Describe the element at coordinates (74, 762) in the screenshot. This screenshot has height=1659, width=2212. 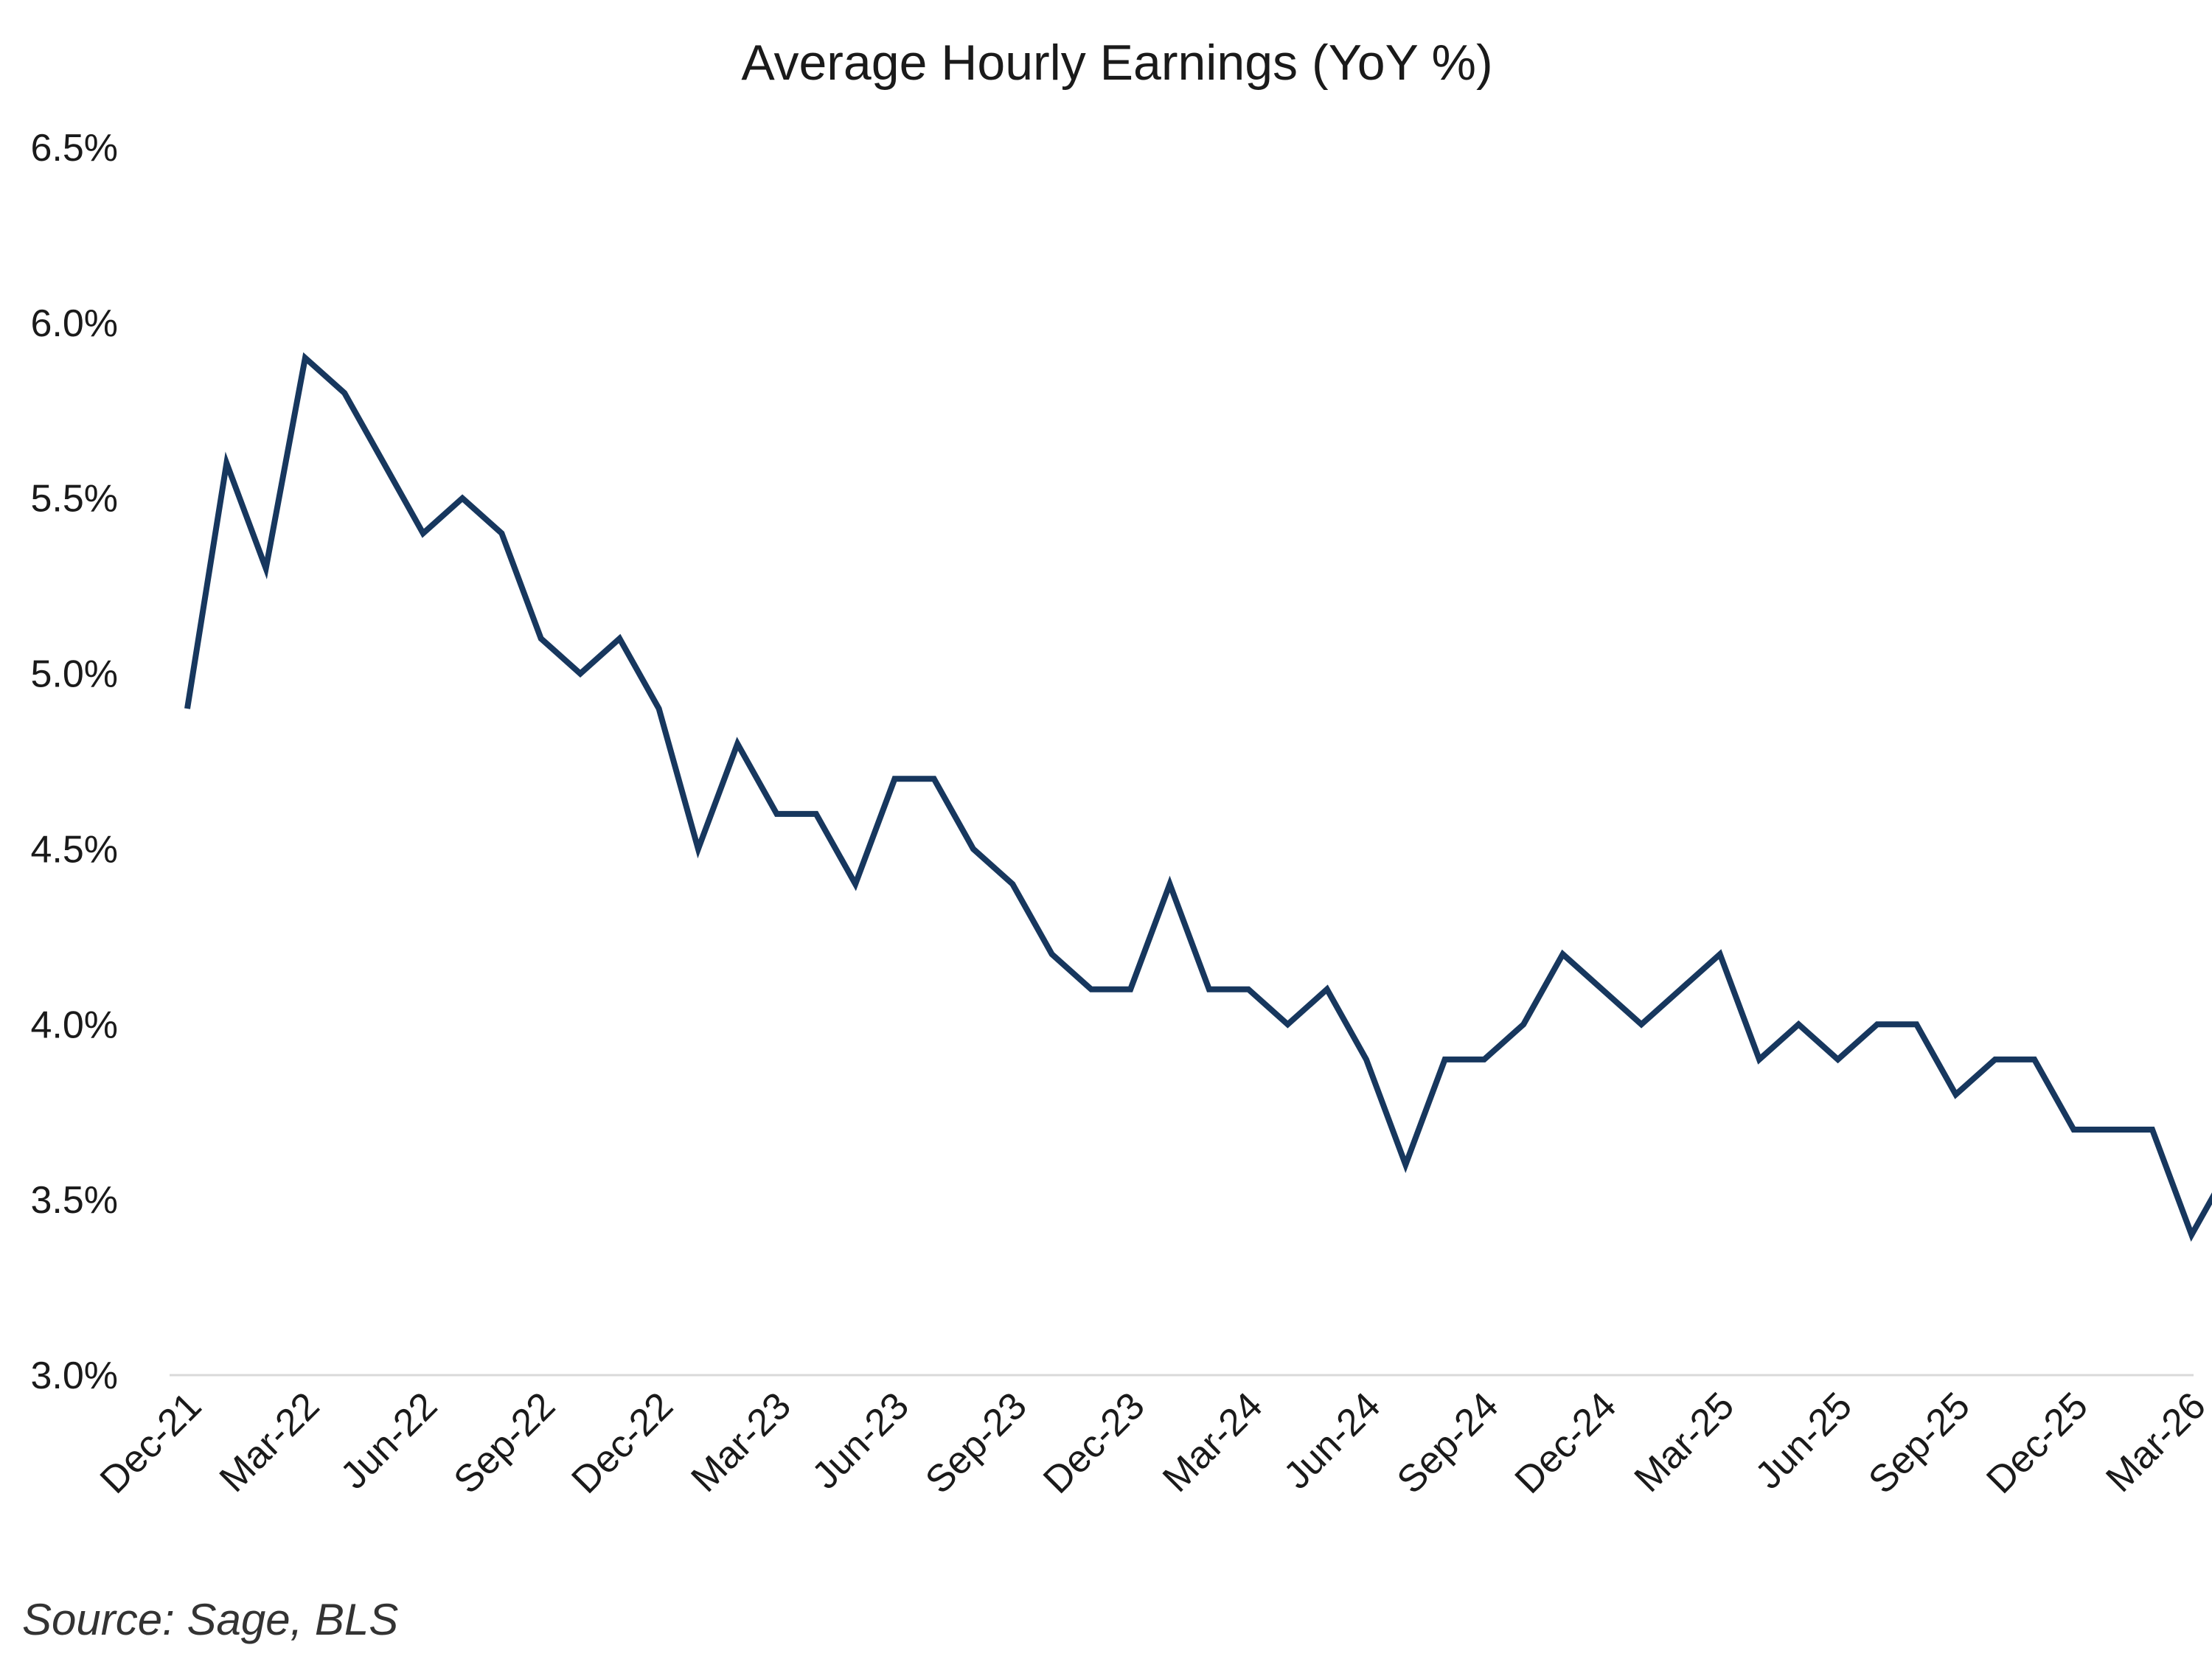
I see `y-axis: 3.0% 3.5% 4.0% 4.5% 5.0% 5.5% 6.0% 6.5%` at that location.